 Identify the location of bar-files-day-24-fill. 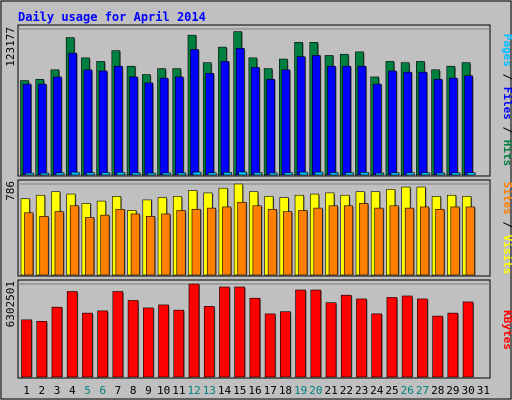
(377, 129).